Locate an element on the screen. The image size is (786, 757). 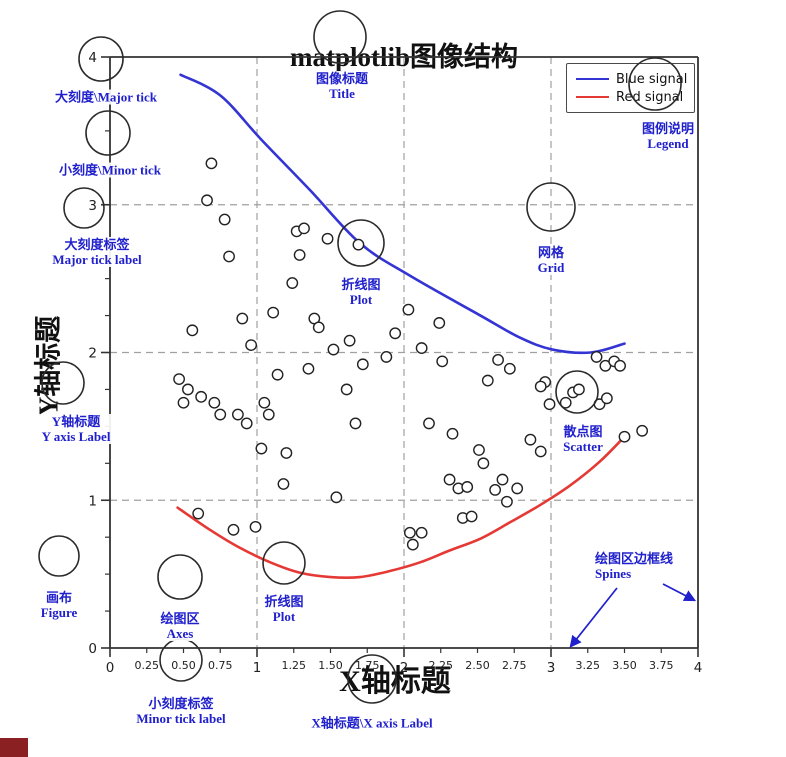
legend-entry-blue: Blue signal is located at coordinates (630, 79).